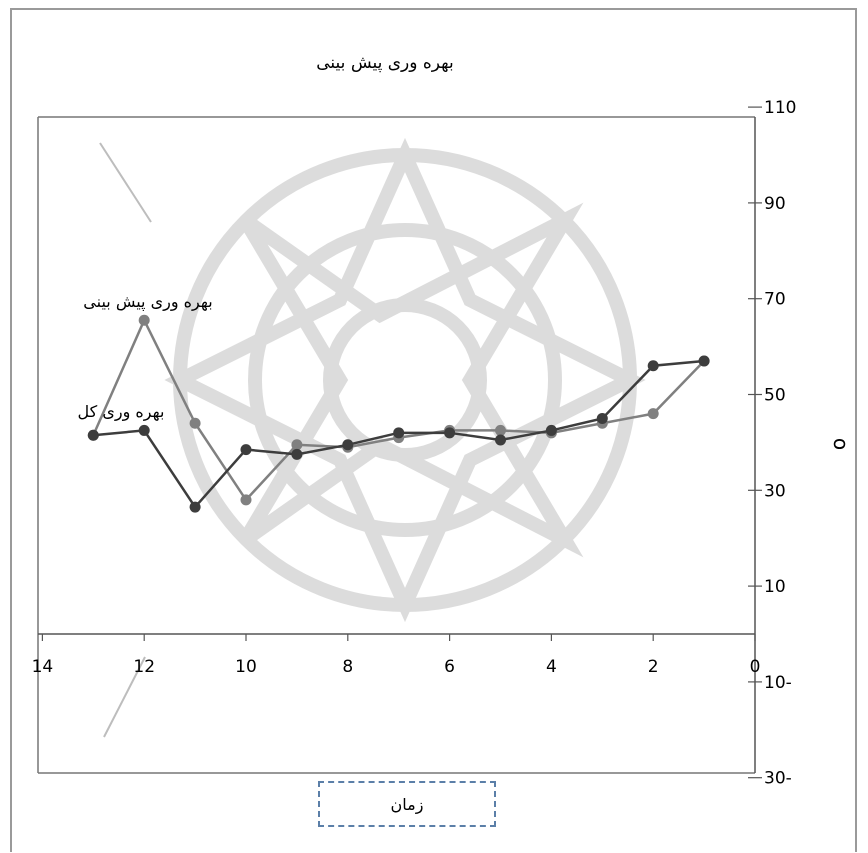  What do you see at coordinates (449, 667) in the screenshot?
I see `x-tick-label: 6` at bounding box center [449, 667].